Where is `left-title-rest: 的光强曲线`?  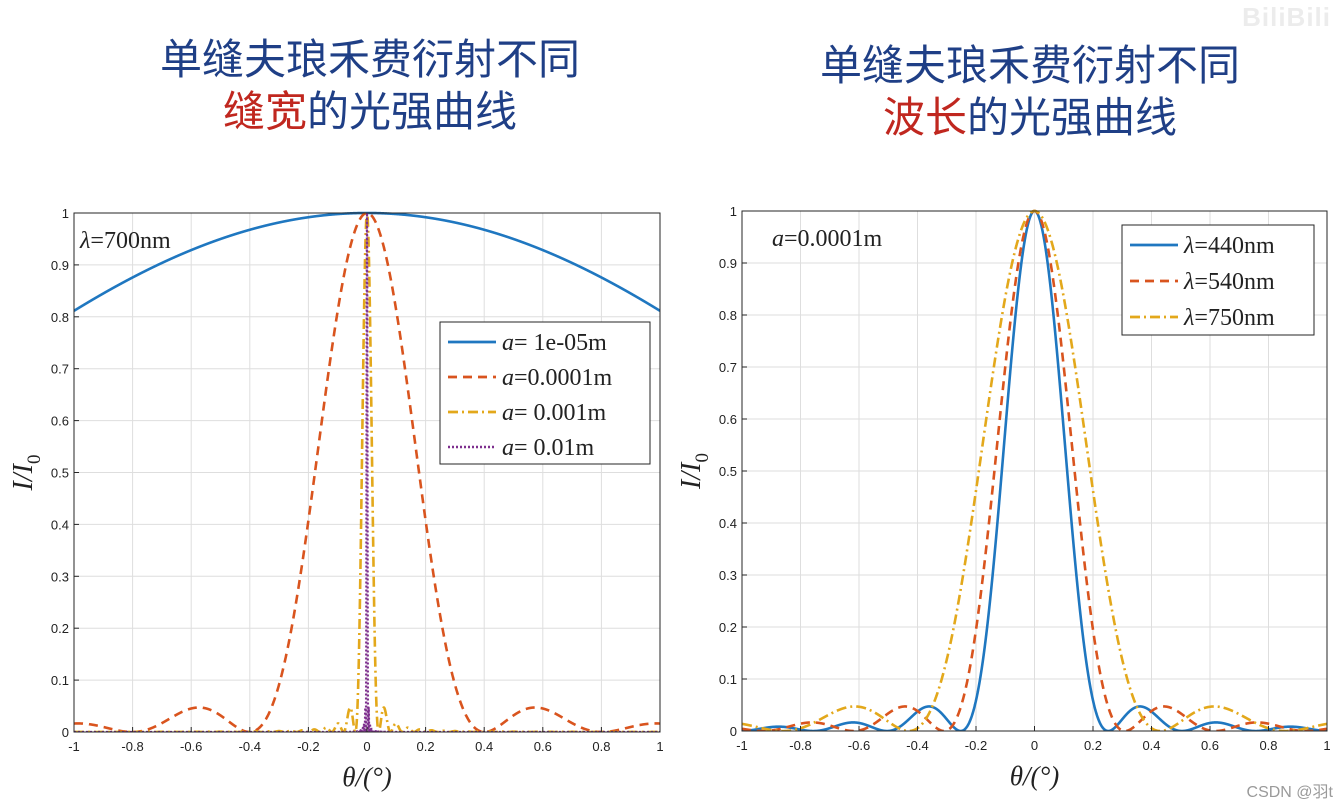
left-title-rest: 的光强曲线 is located at coordinates (412, 111).